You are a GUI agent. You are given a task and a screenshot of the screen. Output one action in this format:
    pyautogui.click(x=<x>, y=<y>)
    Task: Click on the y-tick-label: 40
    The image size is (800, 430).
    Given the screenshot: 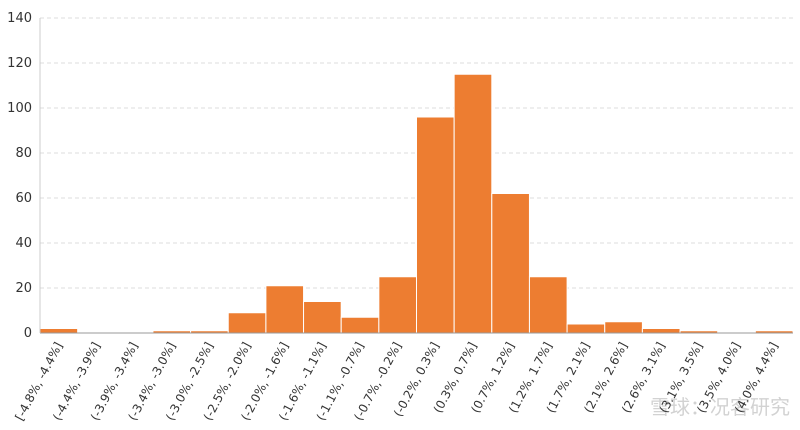 What is the action you would take?
    pyautogui.click(x=23, y=243)
    